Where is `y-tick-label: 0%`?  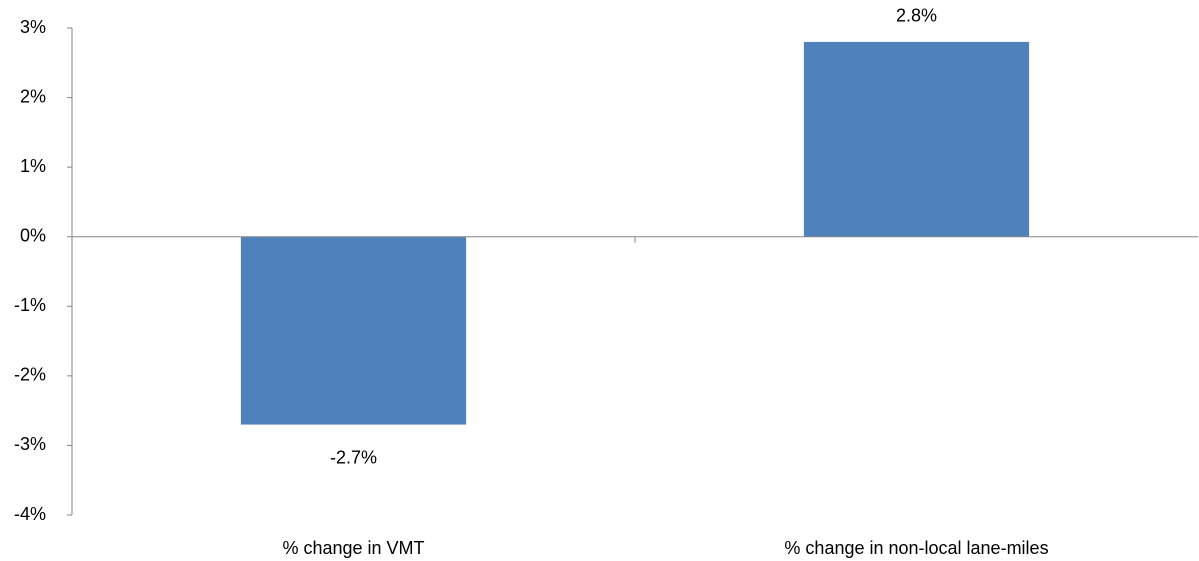
y-tick-label: 0% is located at coordinates (33, 235).